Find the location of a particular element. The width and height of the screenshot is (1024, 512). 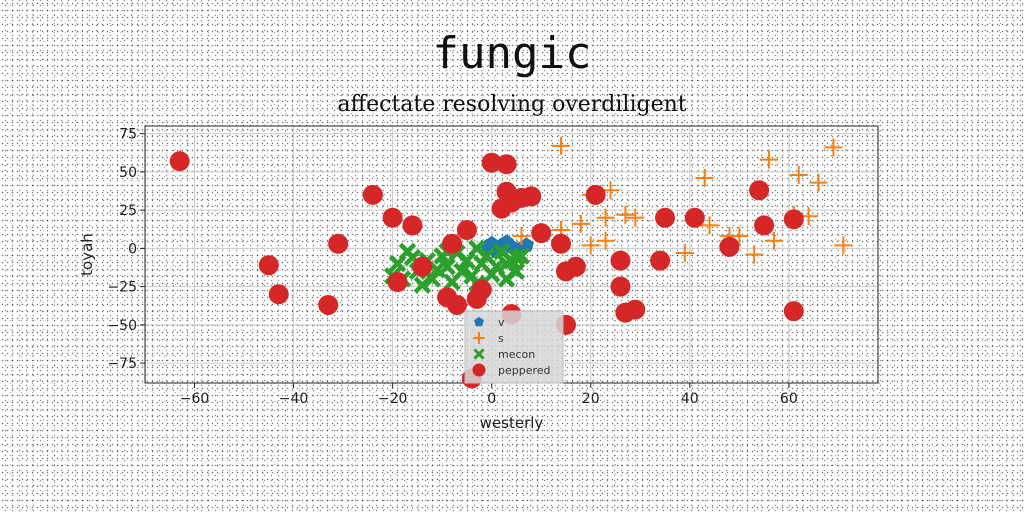

x-axis-label: westerly is located at coordinates (512, 423).